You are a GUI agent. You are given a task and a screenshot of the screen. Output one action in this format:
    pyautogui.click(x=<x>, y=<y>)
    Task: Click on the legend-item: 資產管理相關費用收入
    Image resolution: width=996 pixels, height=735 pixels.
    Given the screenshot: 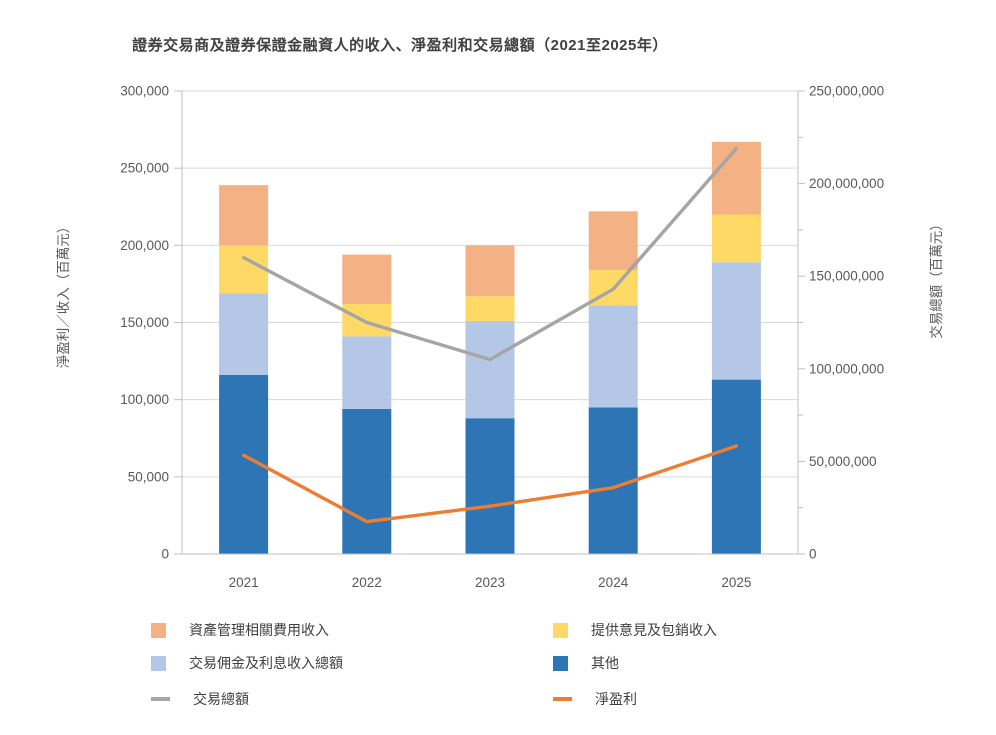 What is the action you would take?
    pyautogui.click(x=240, y=630)
    